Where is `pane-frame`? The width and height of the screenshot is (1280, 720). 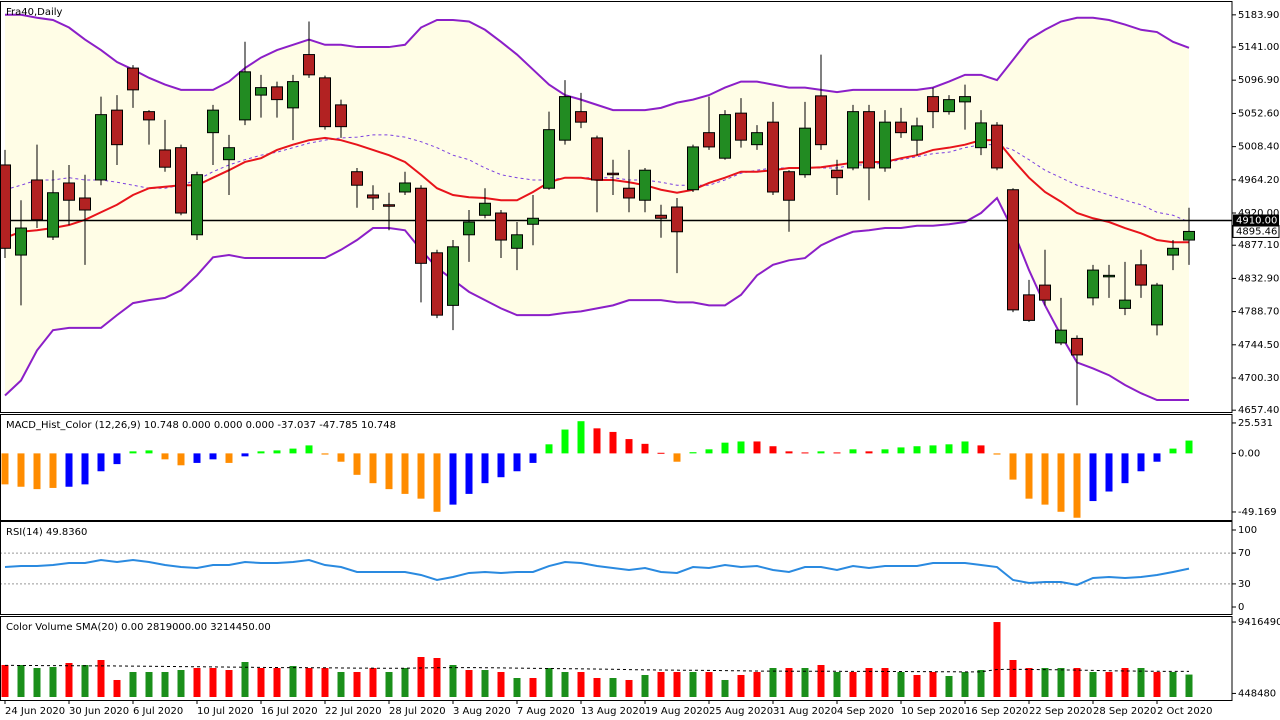
pane-frame is located at coordinates (616, 467).